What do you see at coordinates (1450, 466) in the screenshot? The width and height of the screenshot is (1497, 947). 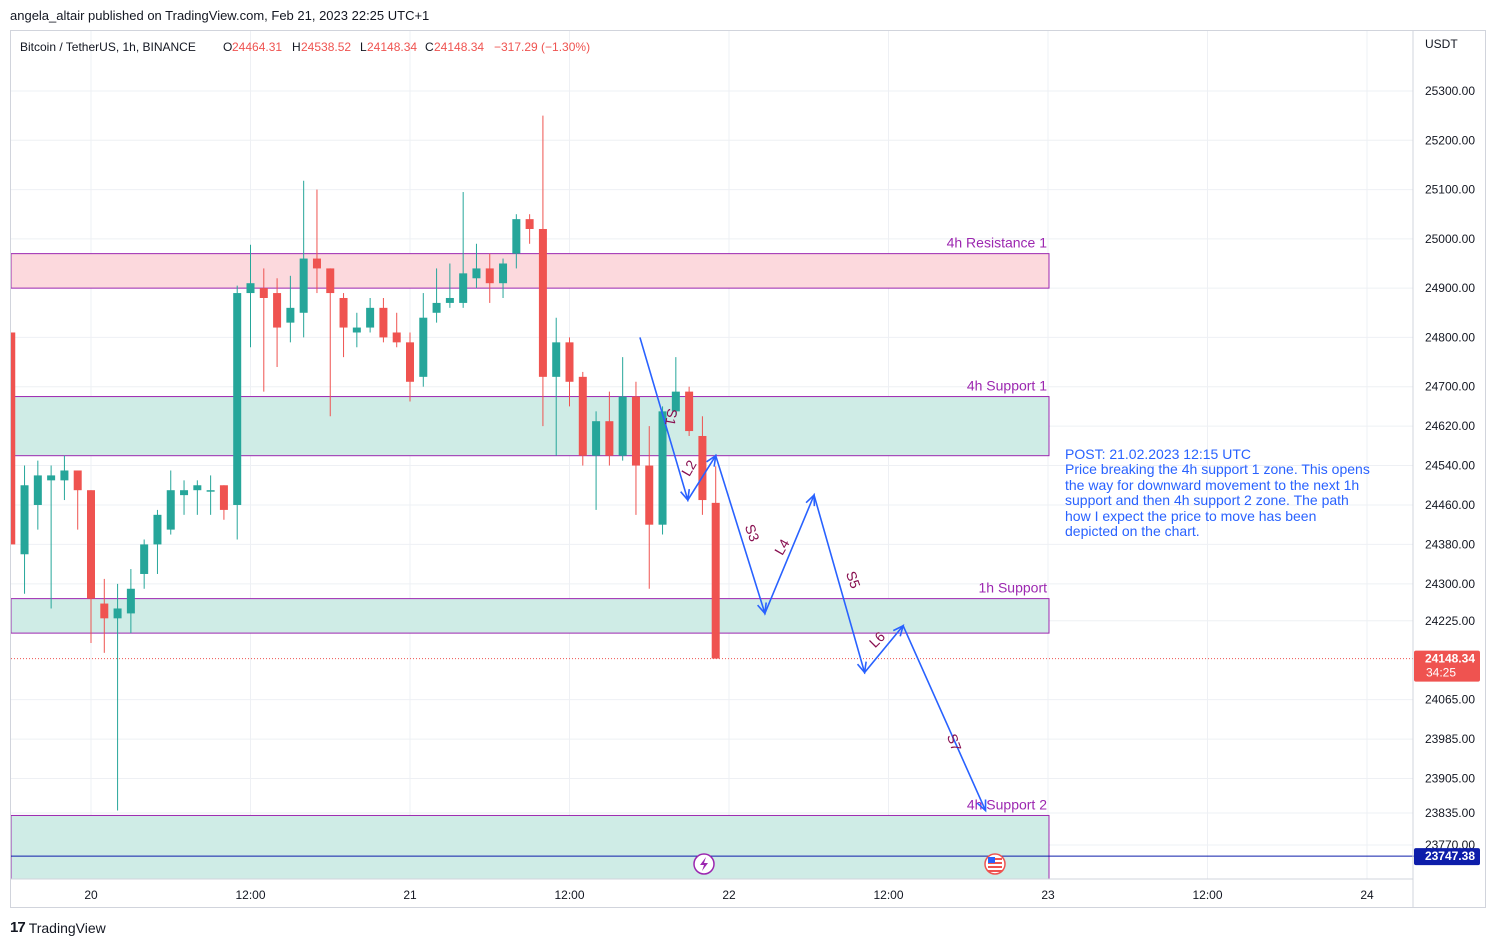 I see `price-tick-label: 24540.00` at bounding box center [1450, 466].